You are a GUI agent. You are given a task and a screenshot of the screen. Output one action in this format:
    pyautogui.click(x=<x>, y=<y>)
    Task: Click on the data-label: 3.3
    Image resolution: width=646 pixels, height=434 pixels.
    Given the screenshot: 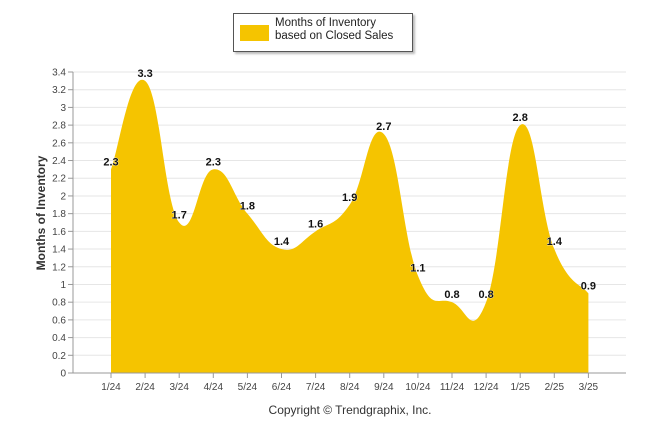 What is the action you would take?
    pyautogui.click(x=144, y=74)
    